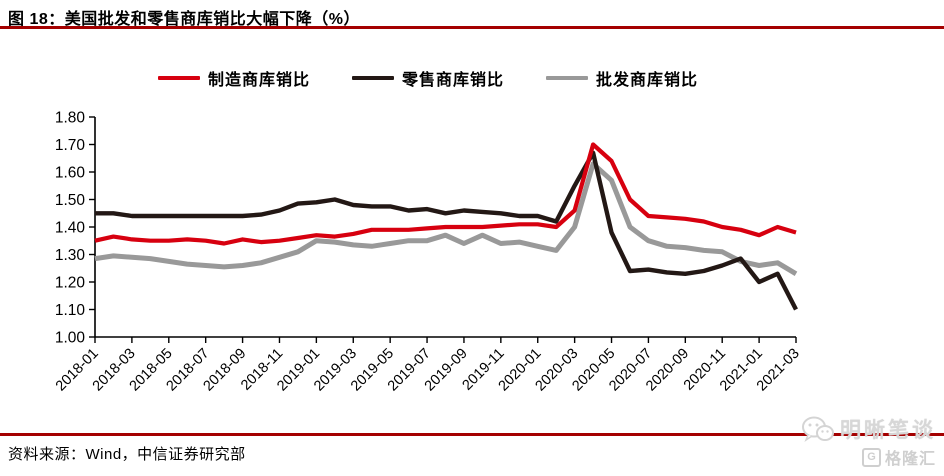  I want to click on gelonghui-logo-icon: G, so click(871, 457).